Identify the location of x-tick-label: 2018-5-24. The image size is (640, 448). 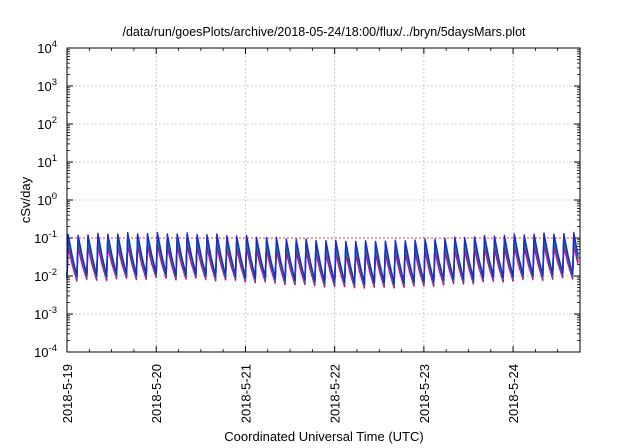
(513, 393).